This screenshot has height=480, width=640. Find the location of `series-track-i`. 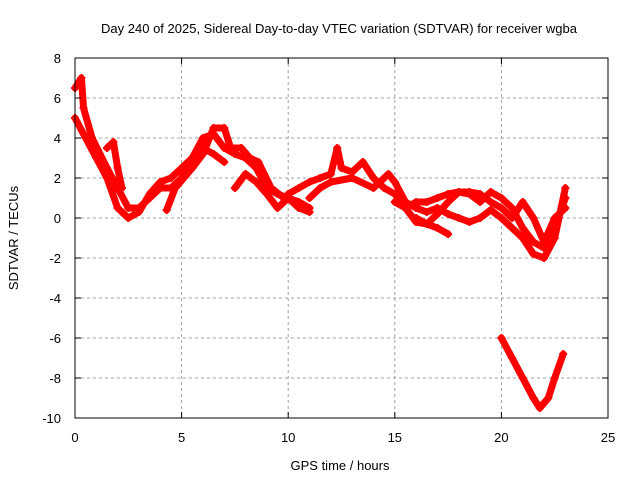

series-track-i is located at coordinates (491, 220).